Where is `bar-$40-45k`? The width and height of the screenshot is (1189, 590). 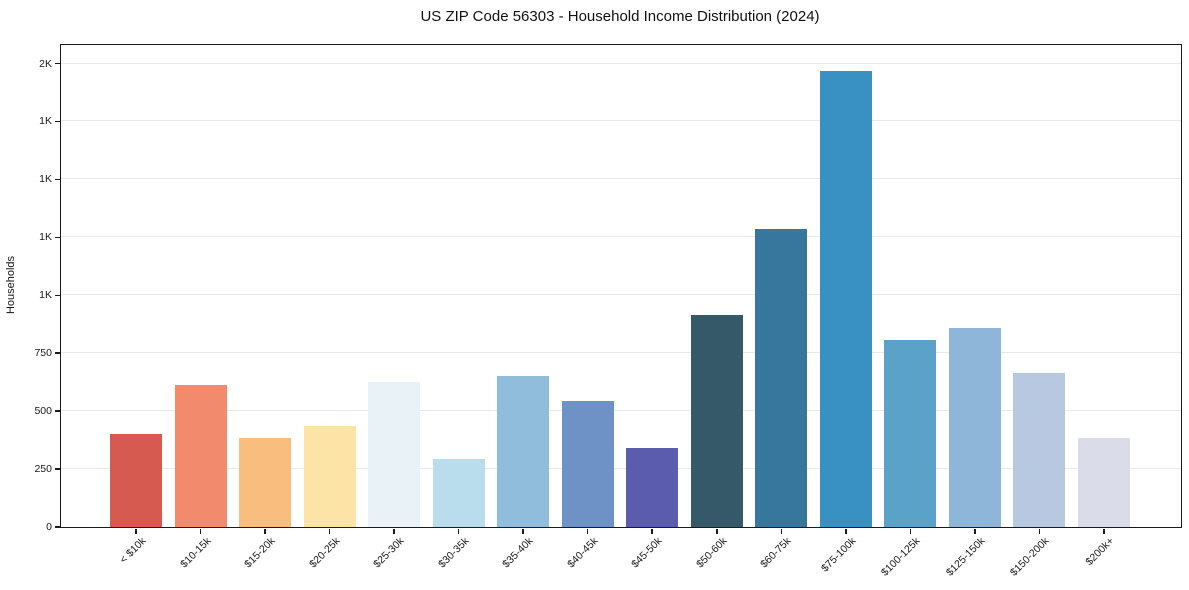 bar-$40-45k is located at coordinates (587, 463).